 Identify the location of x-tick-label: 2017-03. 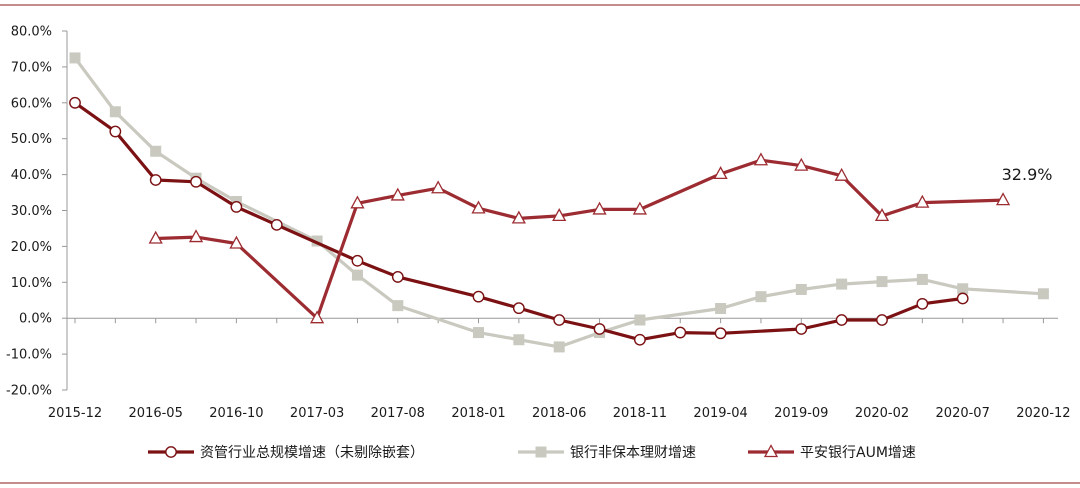
(317, 413).